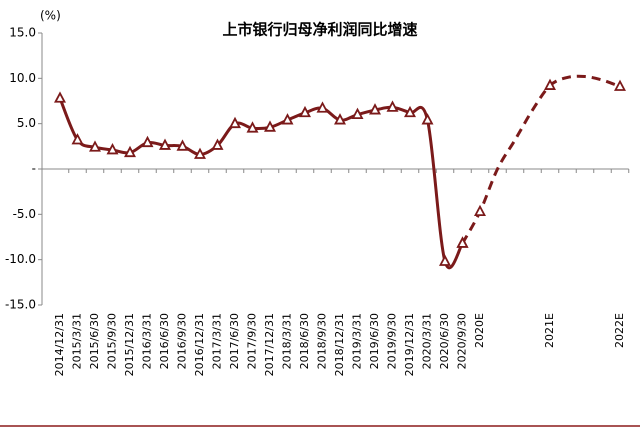 Image resolution: width=640 pixels, height=432 pixels. What do you see at coordinates (22, 33) in the screenshot?
I see `y-tick-label: 15.0` at bounding box center [22, 33].